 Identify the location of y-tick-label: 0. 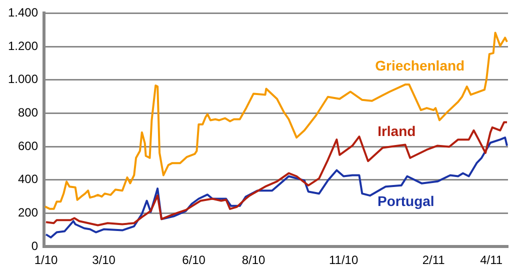
(34, 245).